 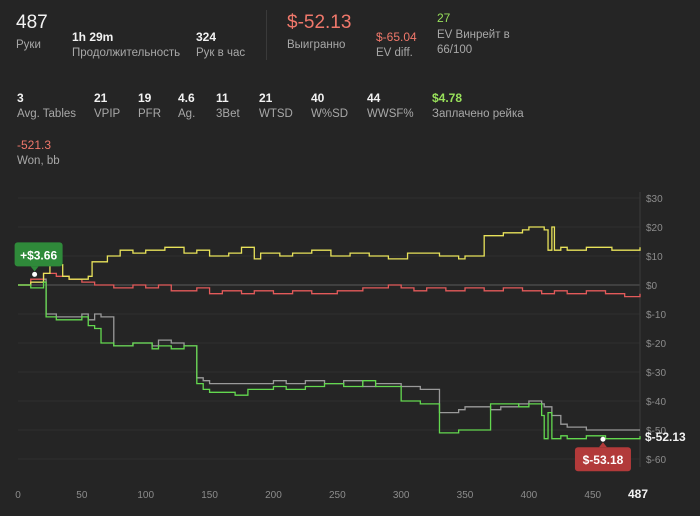 I want to click on ev-diff-label: EV diff., so click(x=394, y=53).